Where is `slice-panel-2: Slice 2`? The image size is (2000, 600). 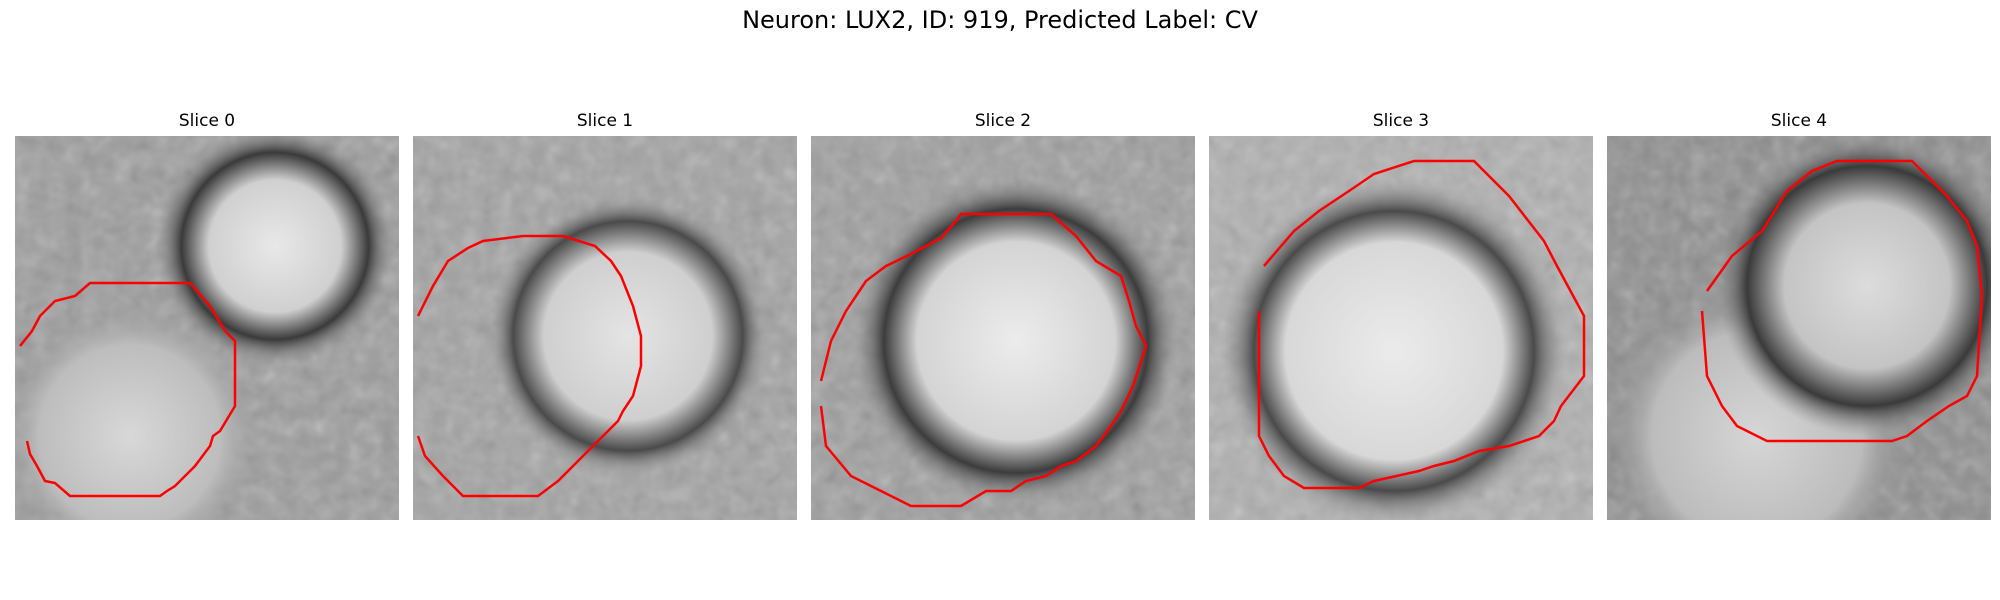
slice-panel-2: Slice 2 is located at coordinates (1003, 314).